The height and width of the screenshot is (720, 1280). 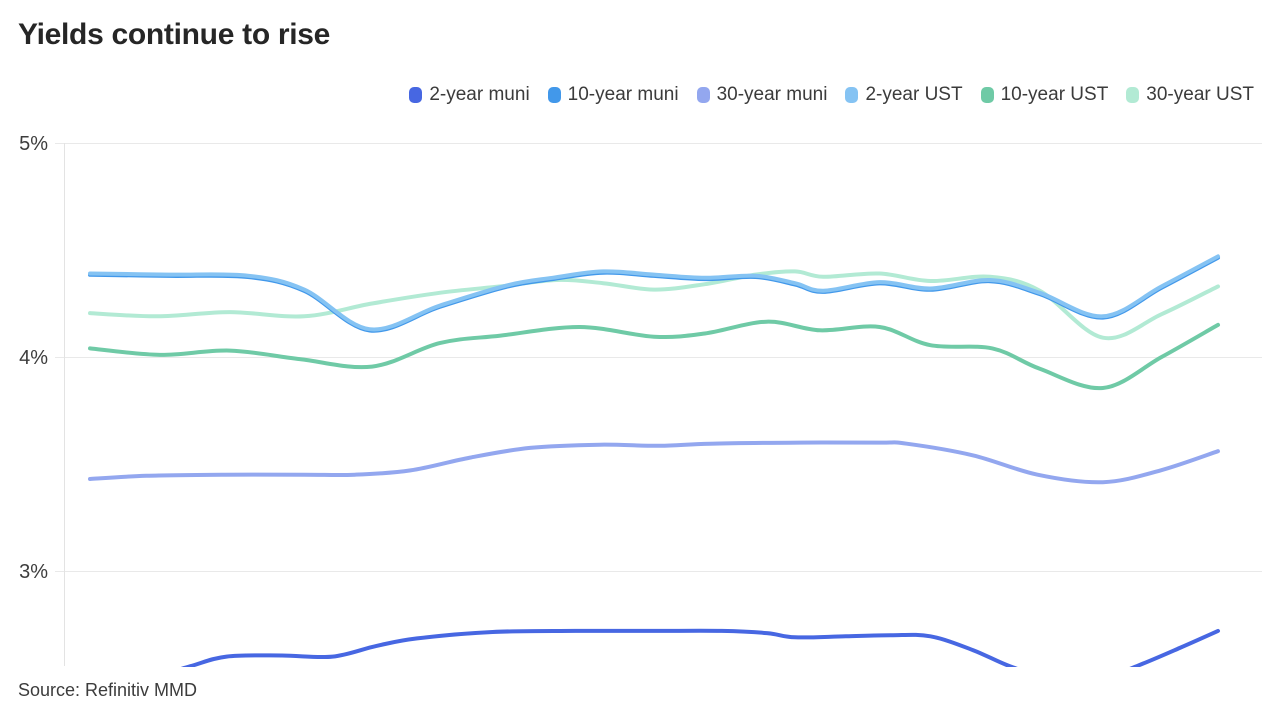 I want to click on legend-item-30-year-ust: 30-year UST, so click(x=1190, y=95).